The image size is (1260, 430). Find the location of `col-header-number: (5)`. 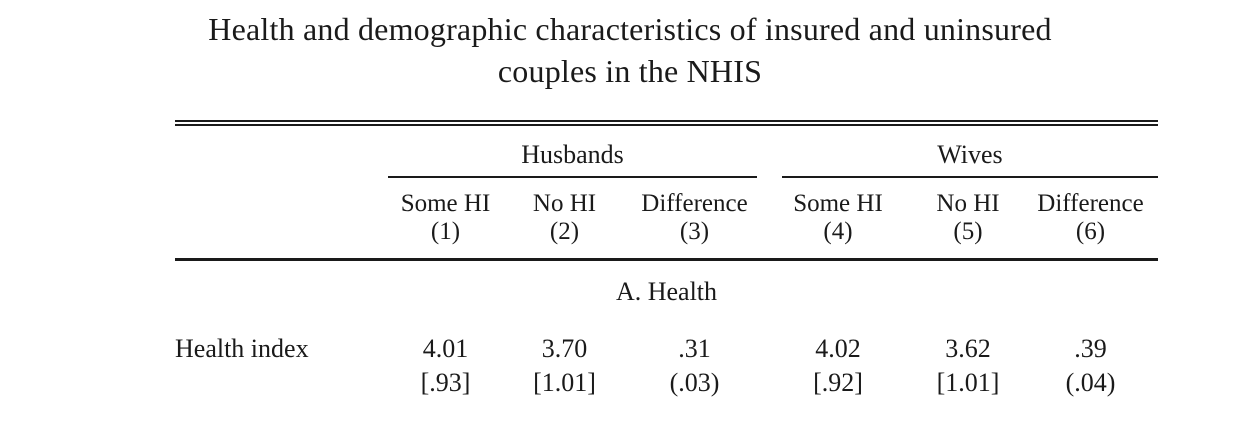

col-header-number: (5) is located at coordinates (968, 231).